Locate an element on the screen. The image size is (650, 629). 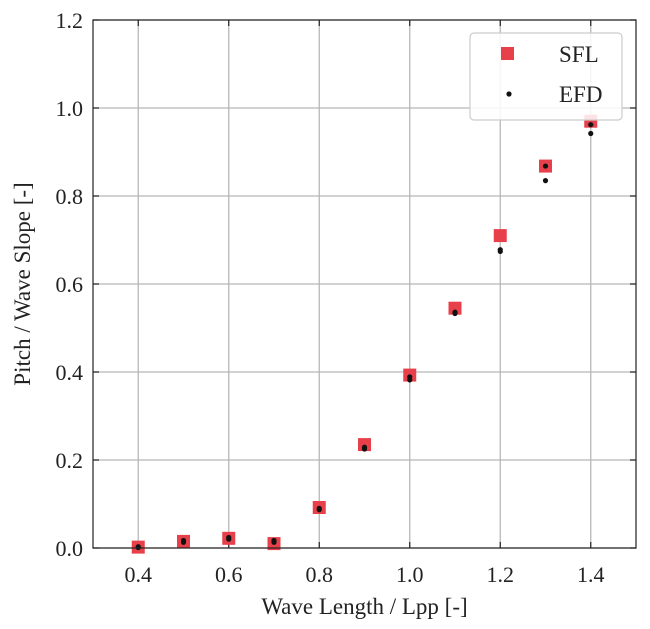
x-tick-label: 1.2 is located at coordinates (501, 574).